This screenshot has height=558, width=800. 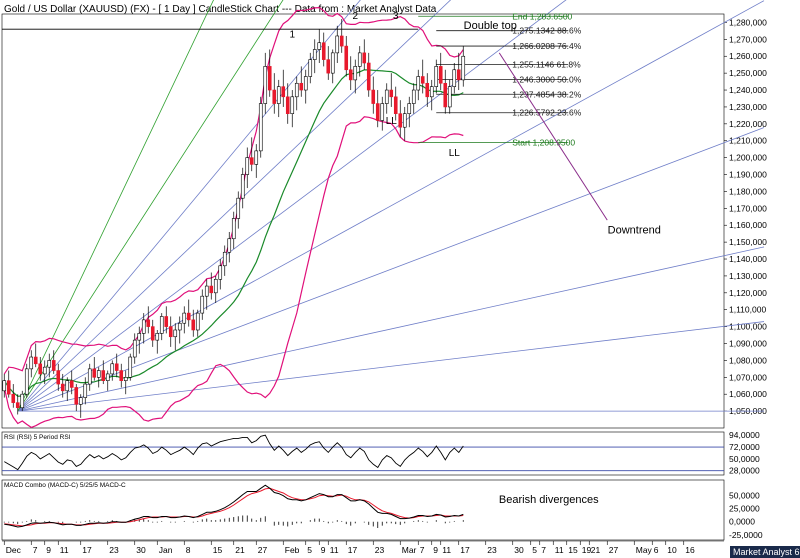 What do you see at coordinates (748, 107) in the screenshot?
I see `price-tick-label: 1,230,000` at bounding box center [748, 107].